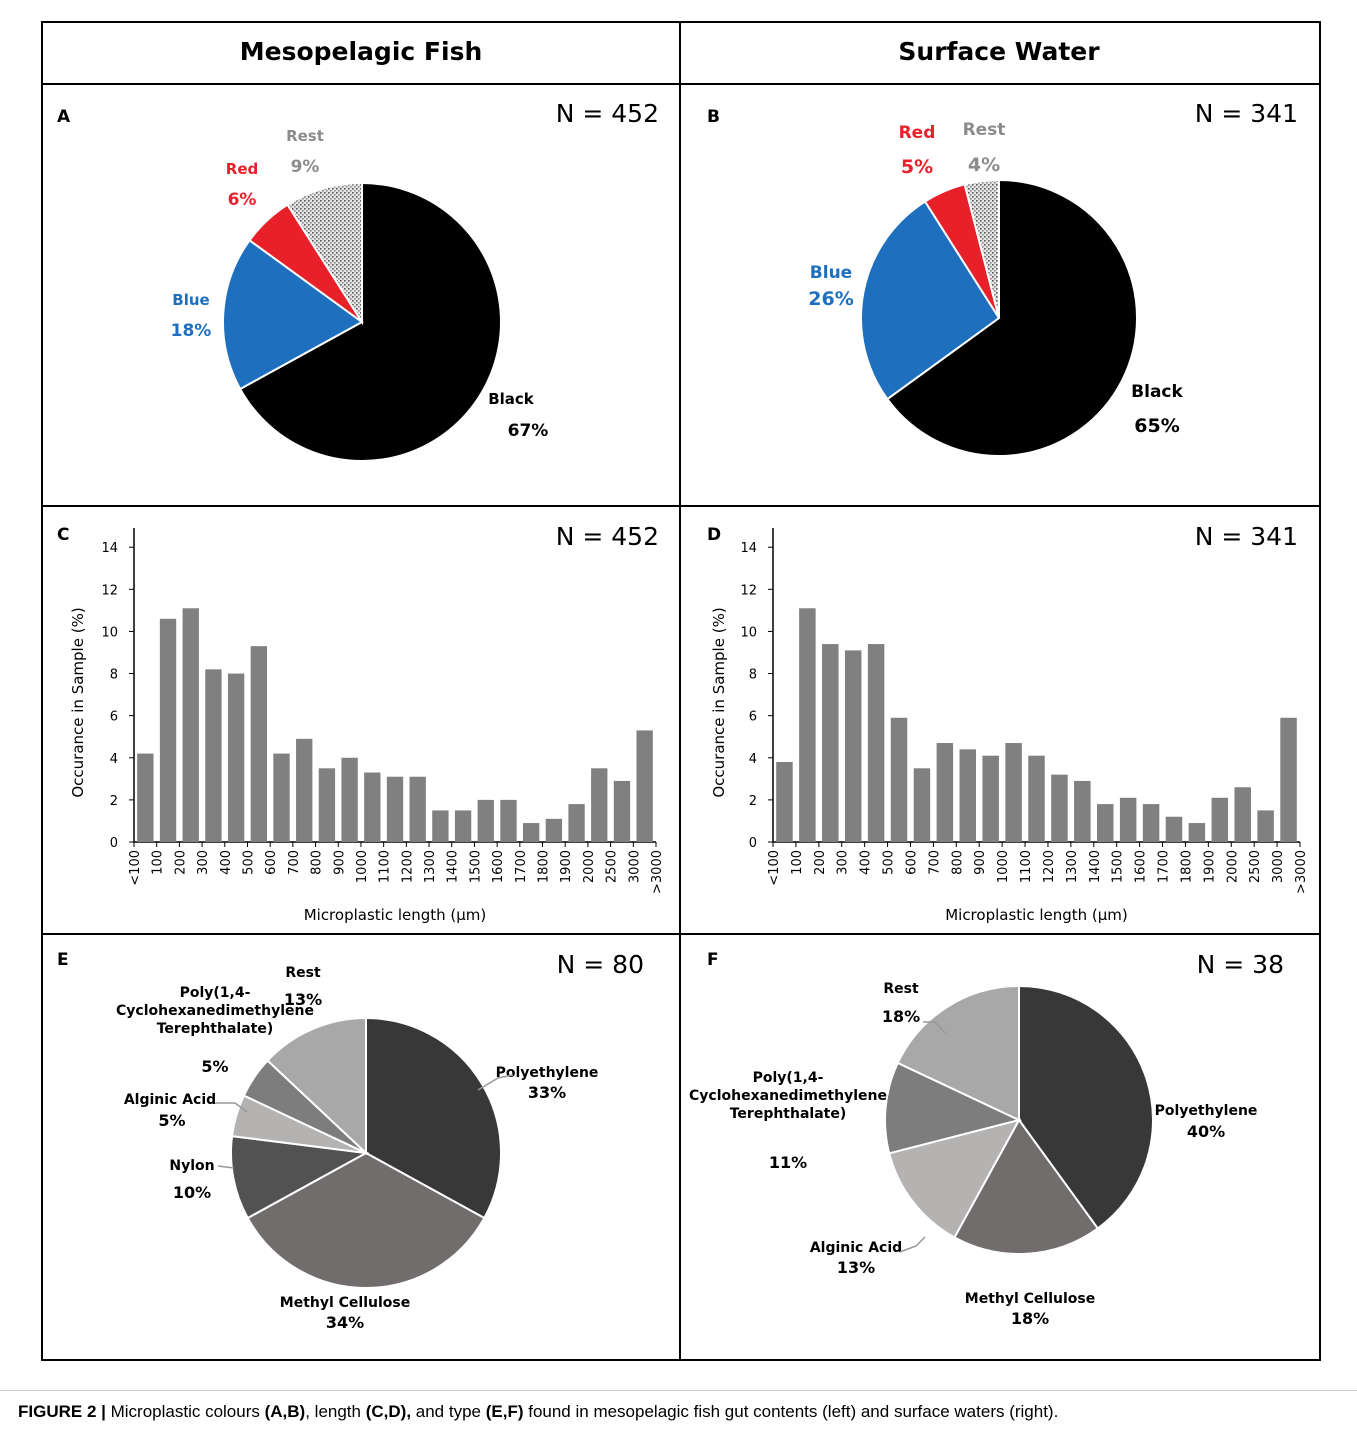  I want to click on pie-label-nylon: Nylon, so click(191, 1166).